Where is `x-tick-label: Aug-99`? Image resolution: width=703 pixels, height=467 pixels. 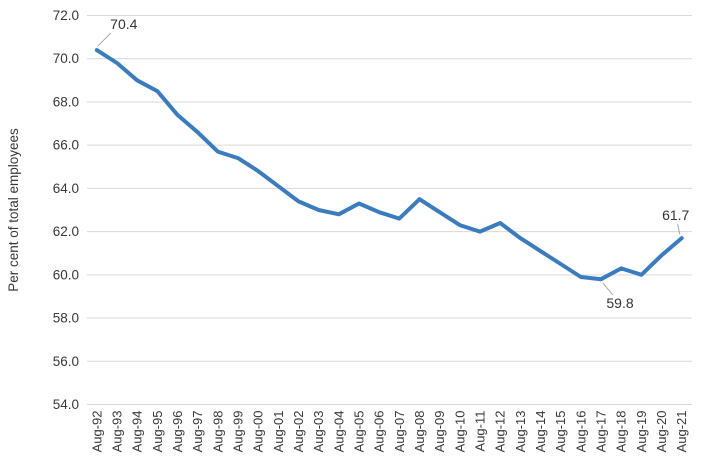
x-tick-label: Aug-99 is located at coordinates (237, 432).